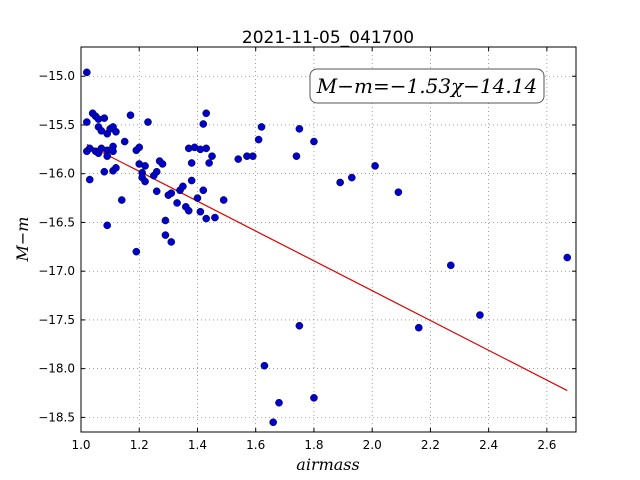 The height and width of the screenshot is (480, 640). I want to click on x-tick-label: 2.2, so click(430, 445).